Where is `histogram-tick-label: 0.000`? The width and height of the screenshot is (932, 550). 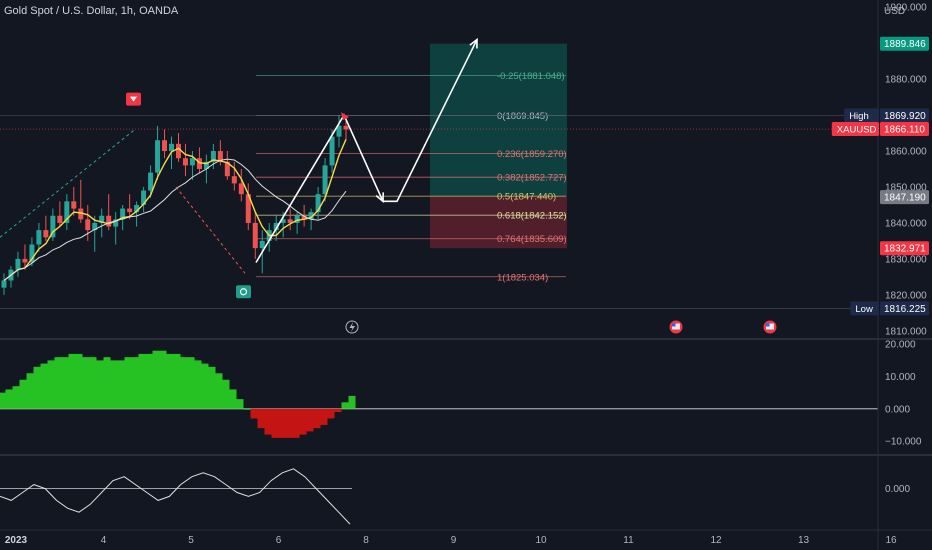 histogram-tick-label: 0.000 is located at coordinates (897, 409).